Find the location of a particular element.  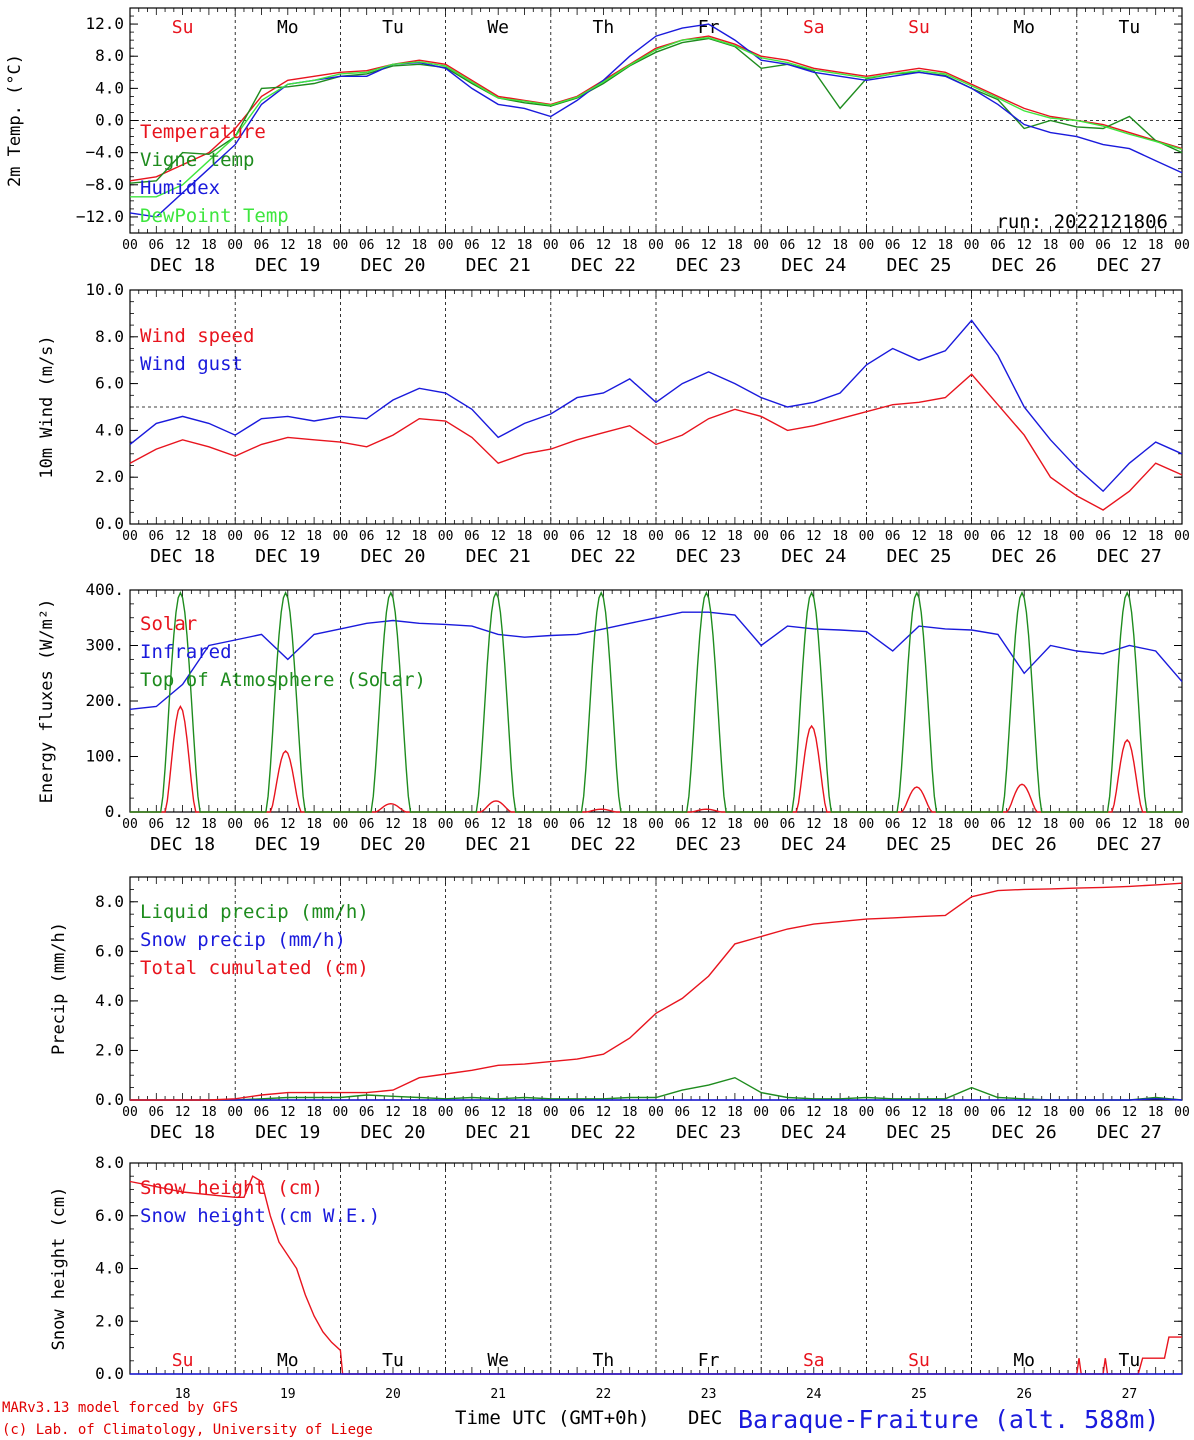

y-tick-label: 0. is located at coordinates (114, 811).